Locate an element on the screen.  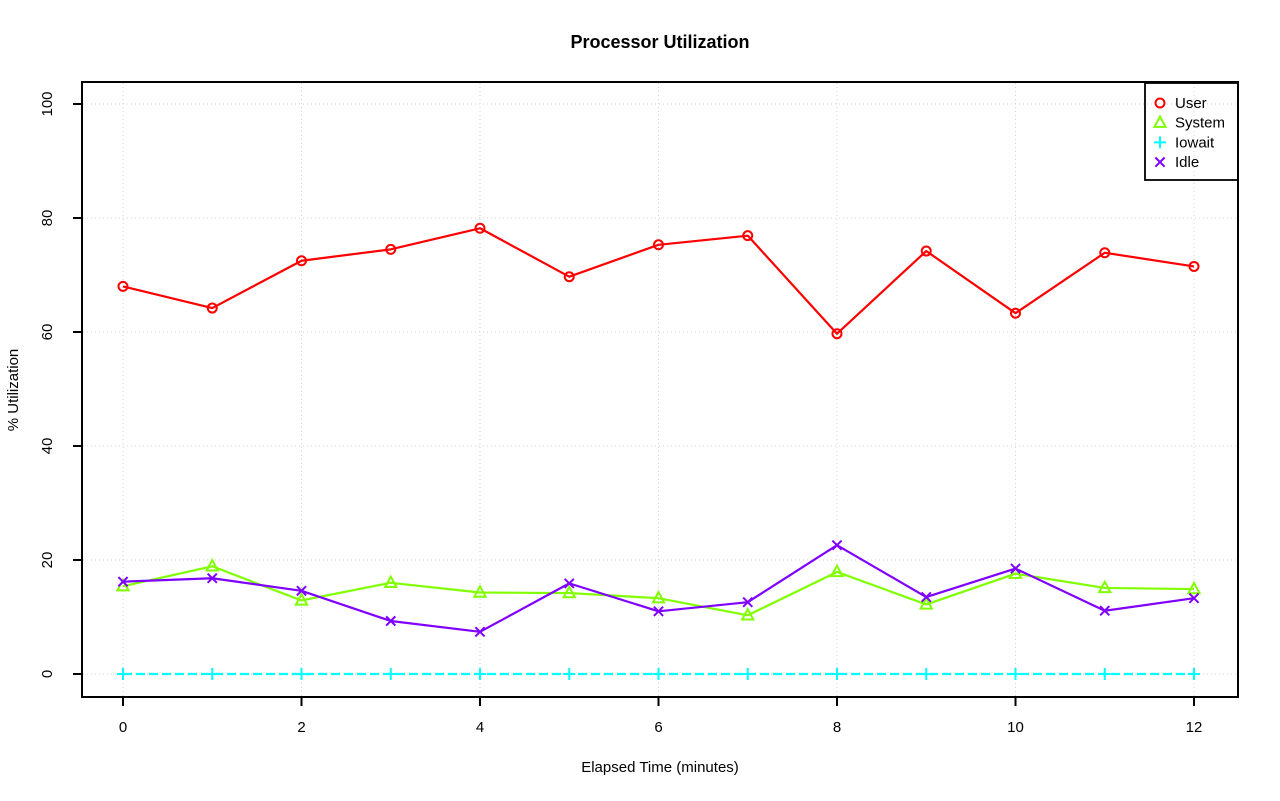
legend-marker-triangle-icon is located at coordinates (1160, 121).